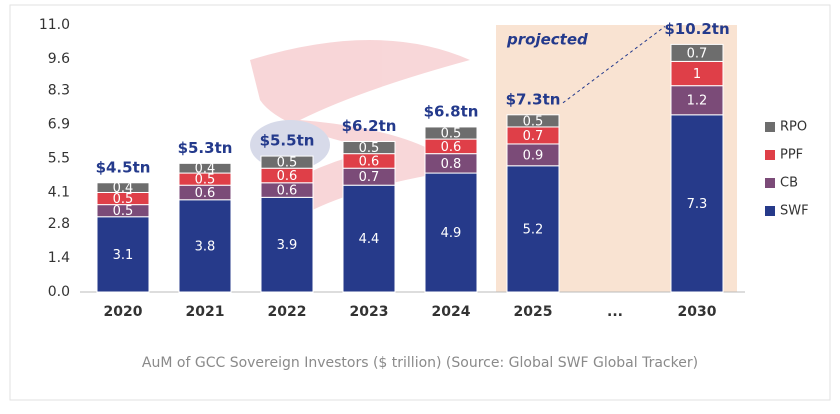 This screenshot has height=414, width=840. Describe the element at coordinates (533, 99) in the screenshot. I see `total-label: $7.3tn` at that location.